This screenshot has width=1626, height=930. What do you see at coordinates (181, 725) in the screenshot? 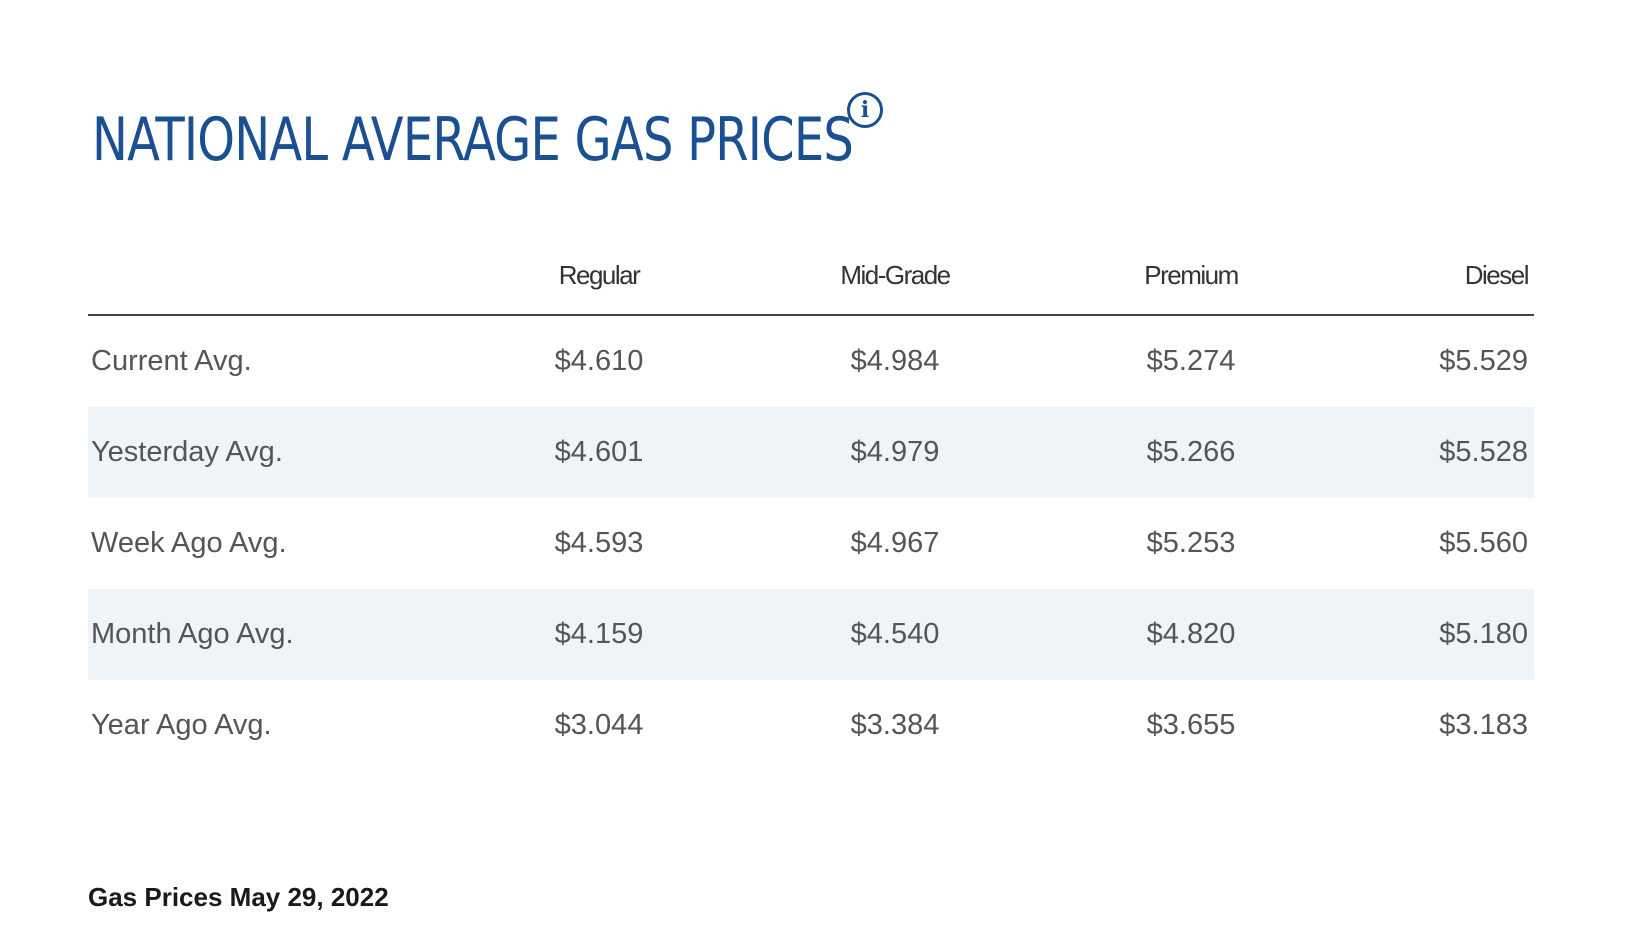
I see `row-label: Year Ago Avg.` at bounding box center [181, 725].